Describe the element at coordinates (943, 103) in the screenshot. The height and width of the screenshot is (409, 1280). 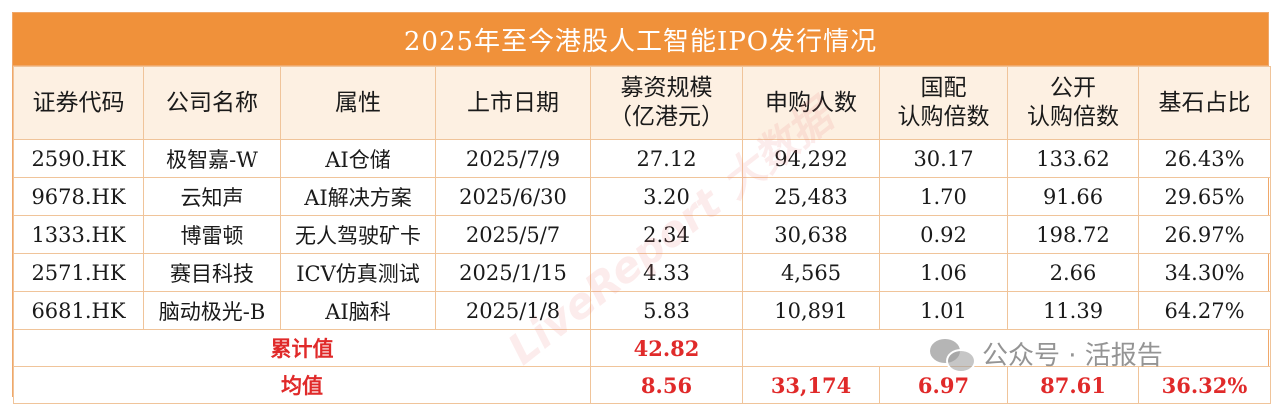
I see `header-intl: 国配 认购倍数` at that location.